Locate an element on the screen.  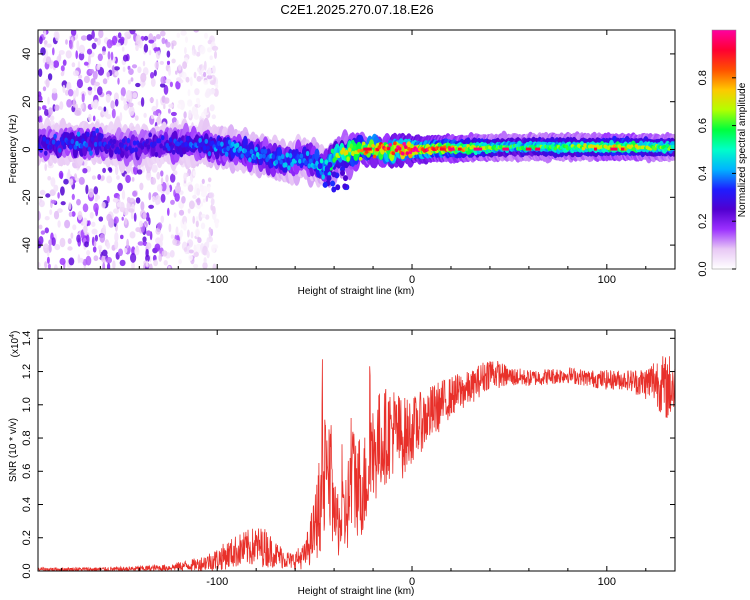
colorbar-tick-label: 0.2 is located at coordinates (703, 221).